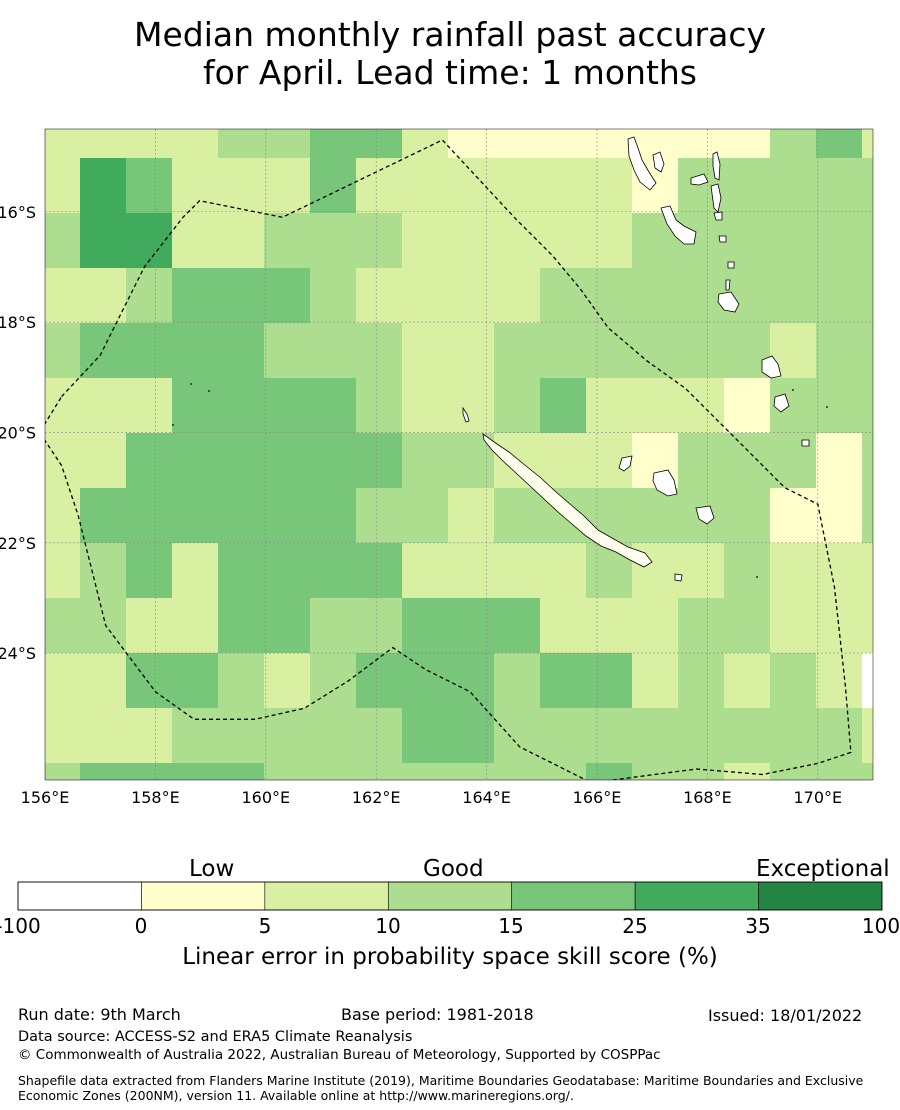  Describe the element at coordinates (758, 926) in the screenshot. I see `colorbar-tick: 35` at that location.